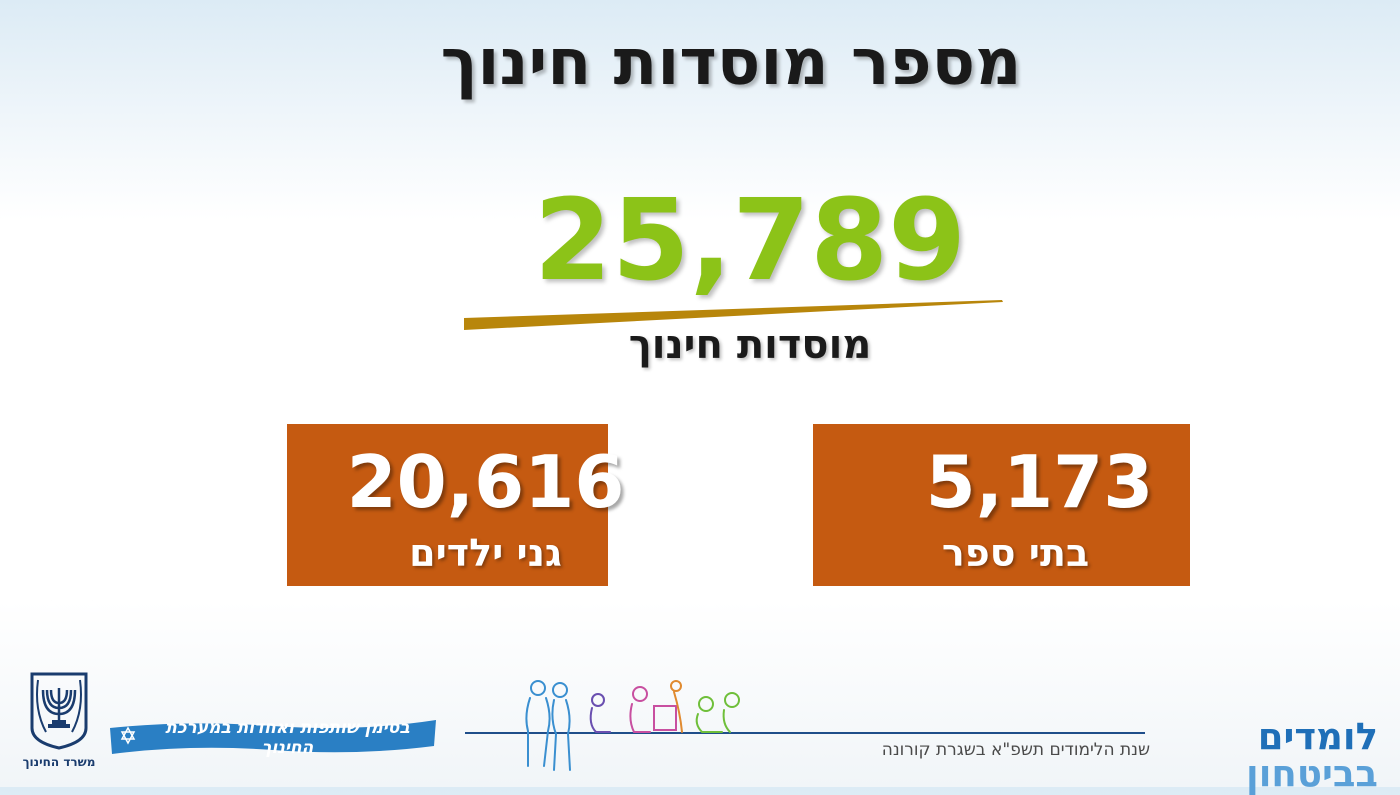  Describe the element at coordinates (750, 241) in the screenshot. I see `total-institutions-number: 25,789` at that location.